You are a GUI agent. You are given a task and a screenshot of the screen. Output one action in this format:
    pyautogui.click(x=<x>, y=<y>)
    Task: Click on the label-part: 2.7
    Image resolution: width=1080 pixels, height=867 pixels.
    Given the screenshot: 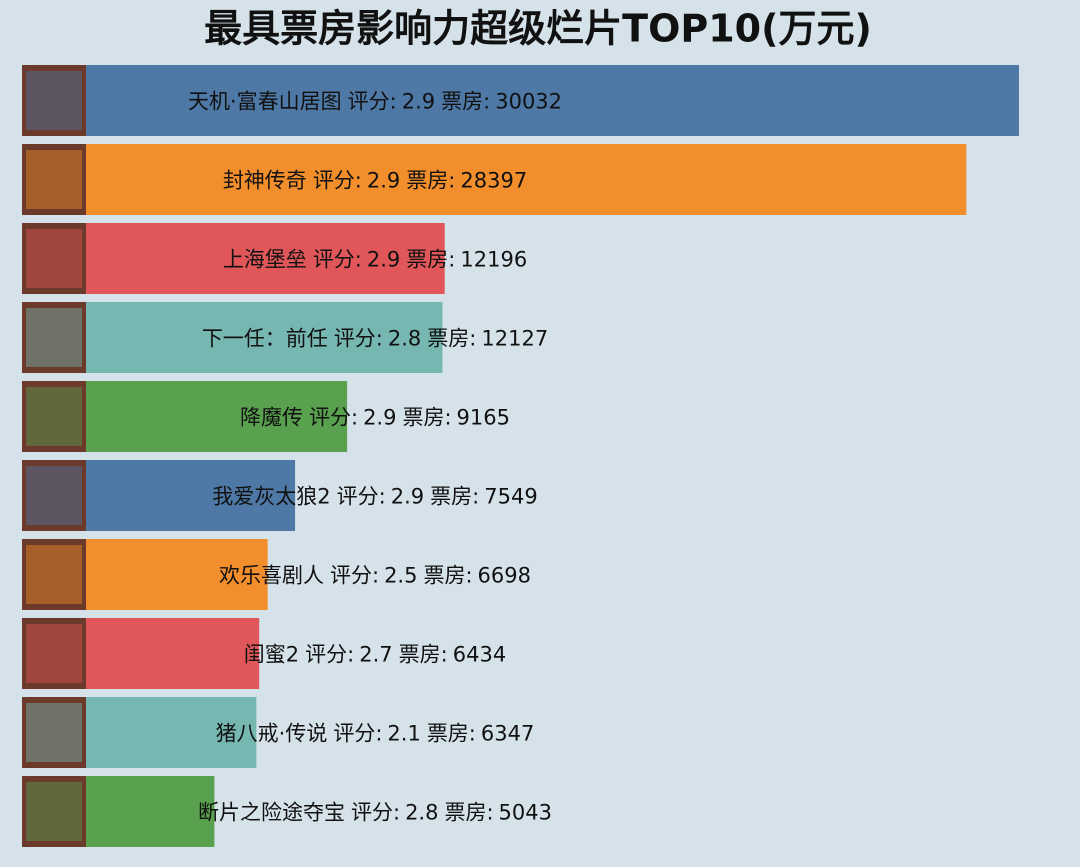 What is the action you would take?
    pyautogui.click(x=375, y=655)
    